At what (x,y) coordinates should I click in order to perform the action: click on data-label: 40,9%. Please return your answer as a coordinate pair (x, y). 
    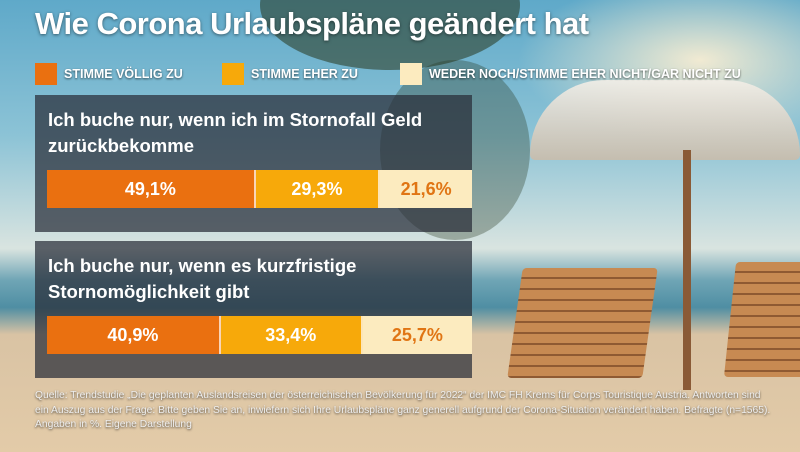
    Looking at the image, I should click on (133, 334).